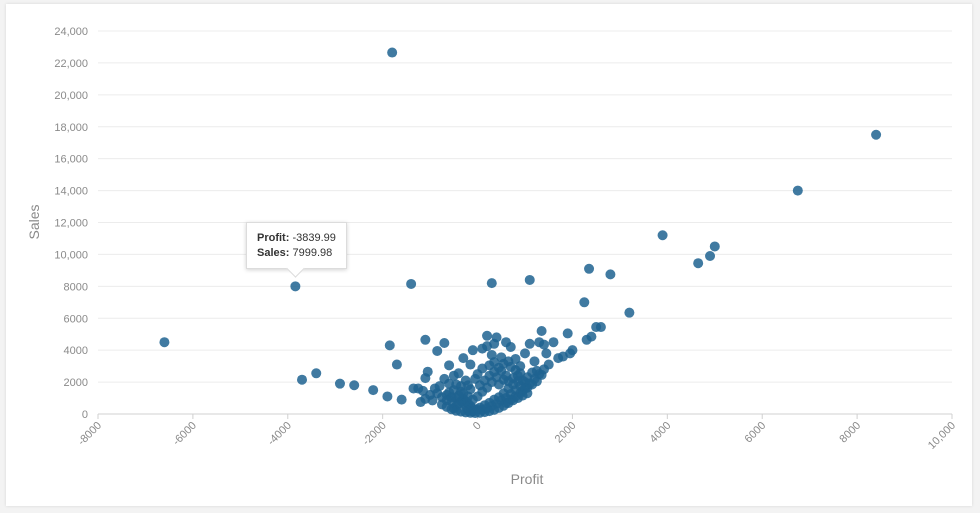  I want to click on y-tick-label: 10,000, so click(71, 255).